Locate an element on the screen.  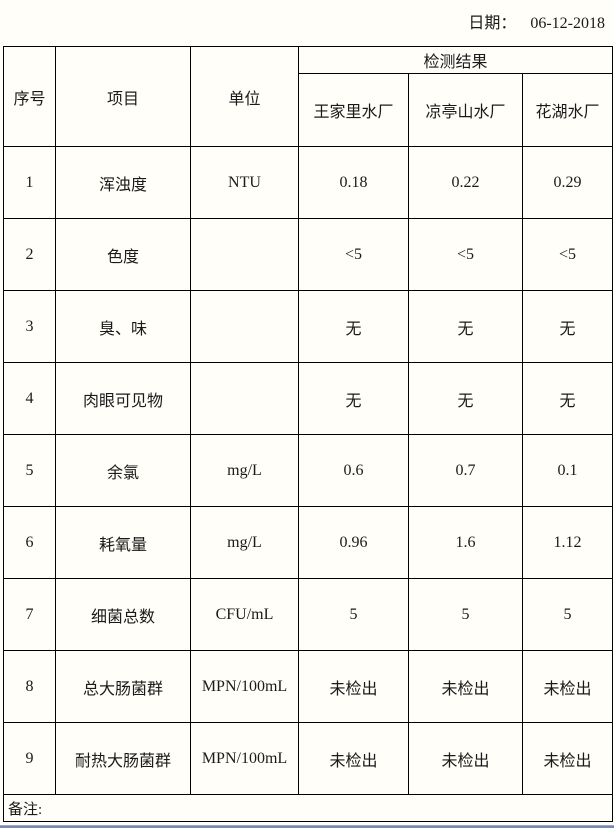
cell-result-3: 5 is located at coordinates (567, 614).